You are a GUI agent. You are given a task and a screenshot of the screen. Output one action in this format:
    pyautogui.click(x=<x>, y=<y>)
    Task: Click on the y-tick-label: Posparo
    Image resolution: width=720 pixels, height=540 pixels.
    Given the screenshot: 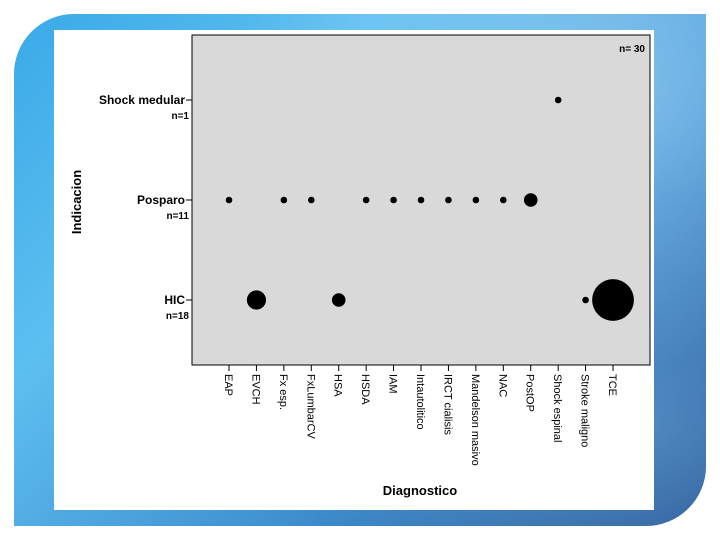 What is the action you would take?
    pyautogui.click(x=161, y=200)
    